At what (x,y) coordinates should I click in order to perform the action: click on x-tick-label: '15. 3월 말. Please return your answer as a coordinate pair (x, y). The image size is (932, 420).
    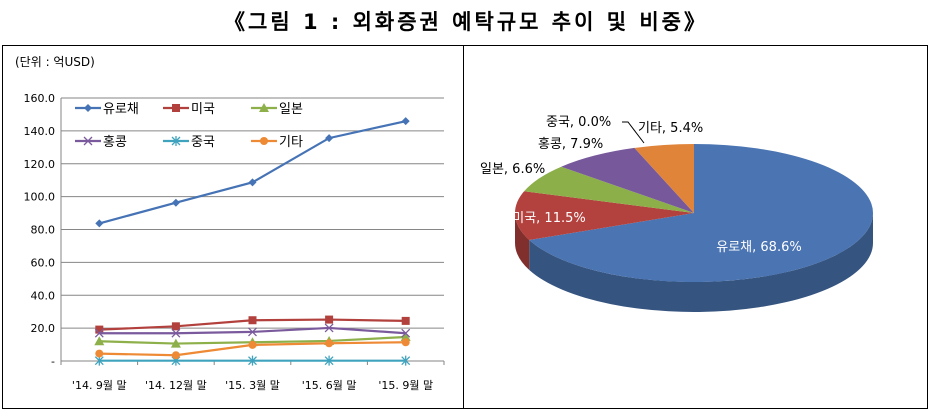
    Looking at the image, I should click on (252, 385).